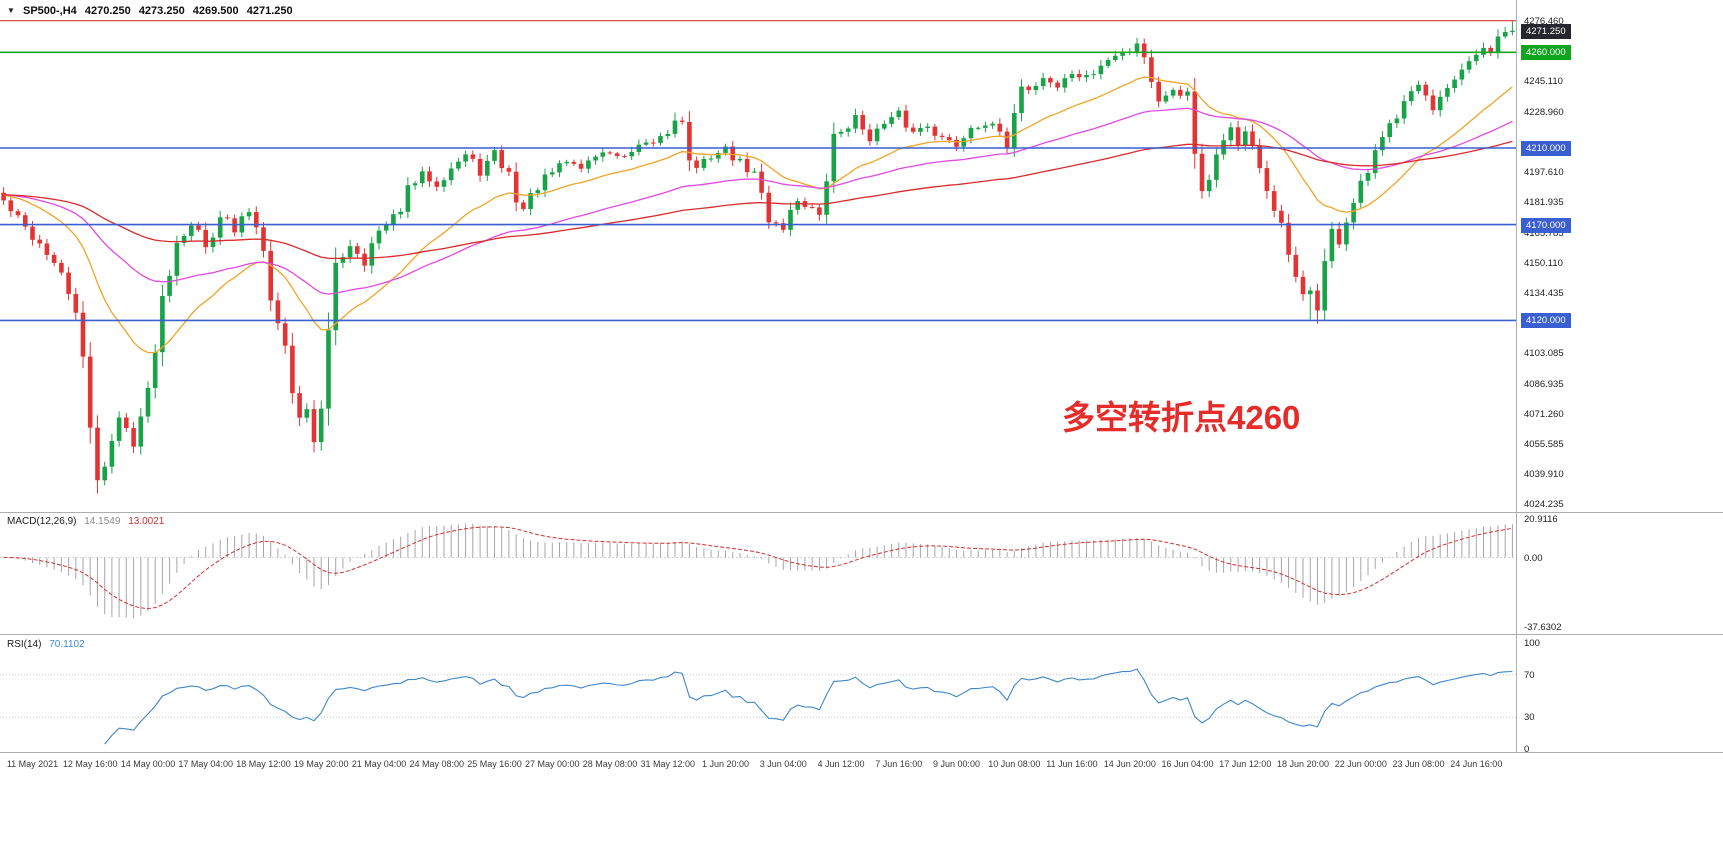 The height and width of the screenshot is (841, 1723). What do you see at coordinates (67, 644) in the screenshot?
I see `rsi-value: 70.1102` at bounding box center [67, 644].